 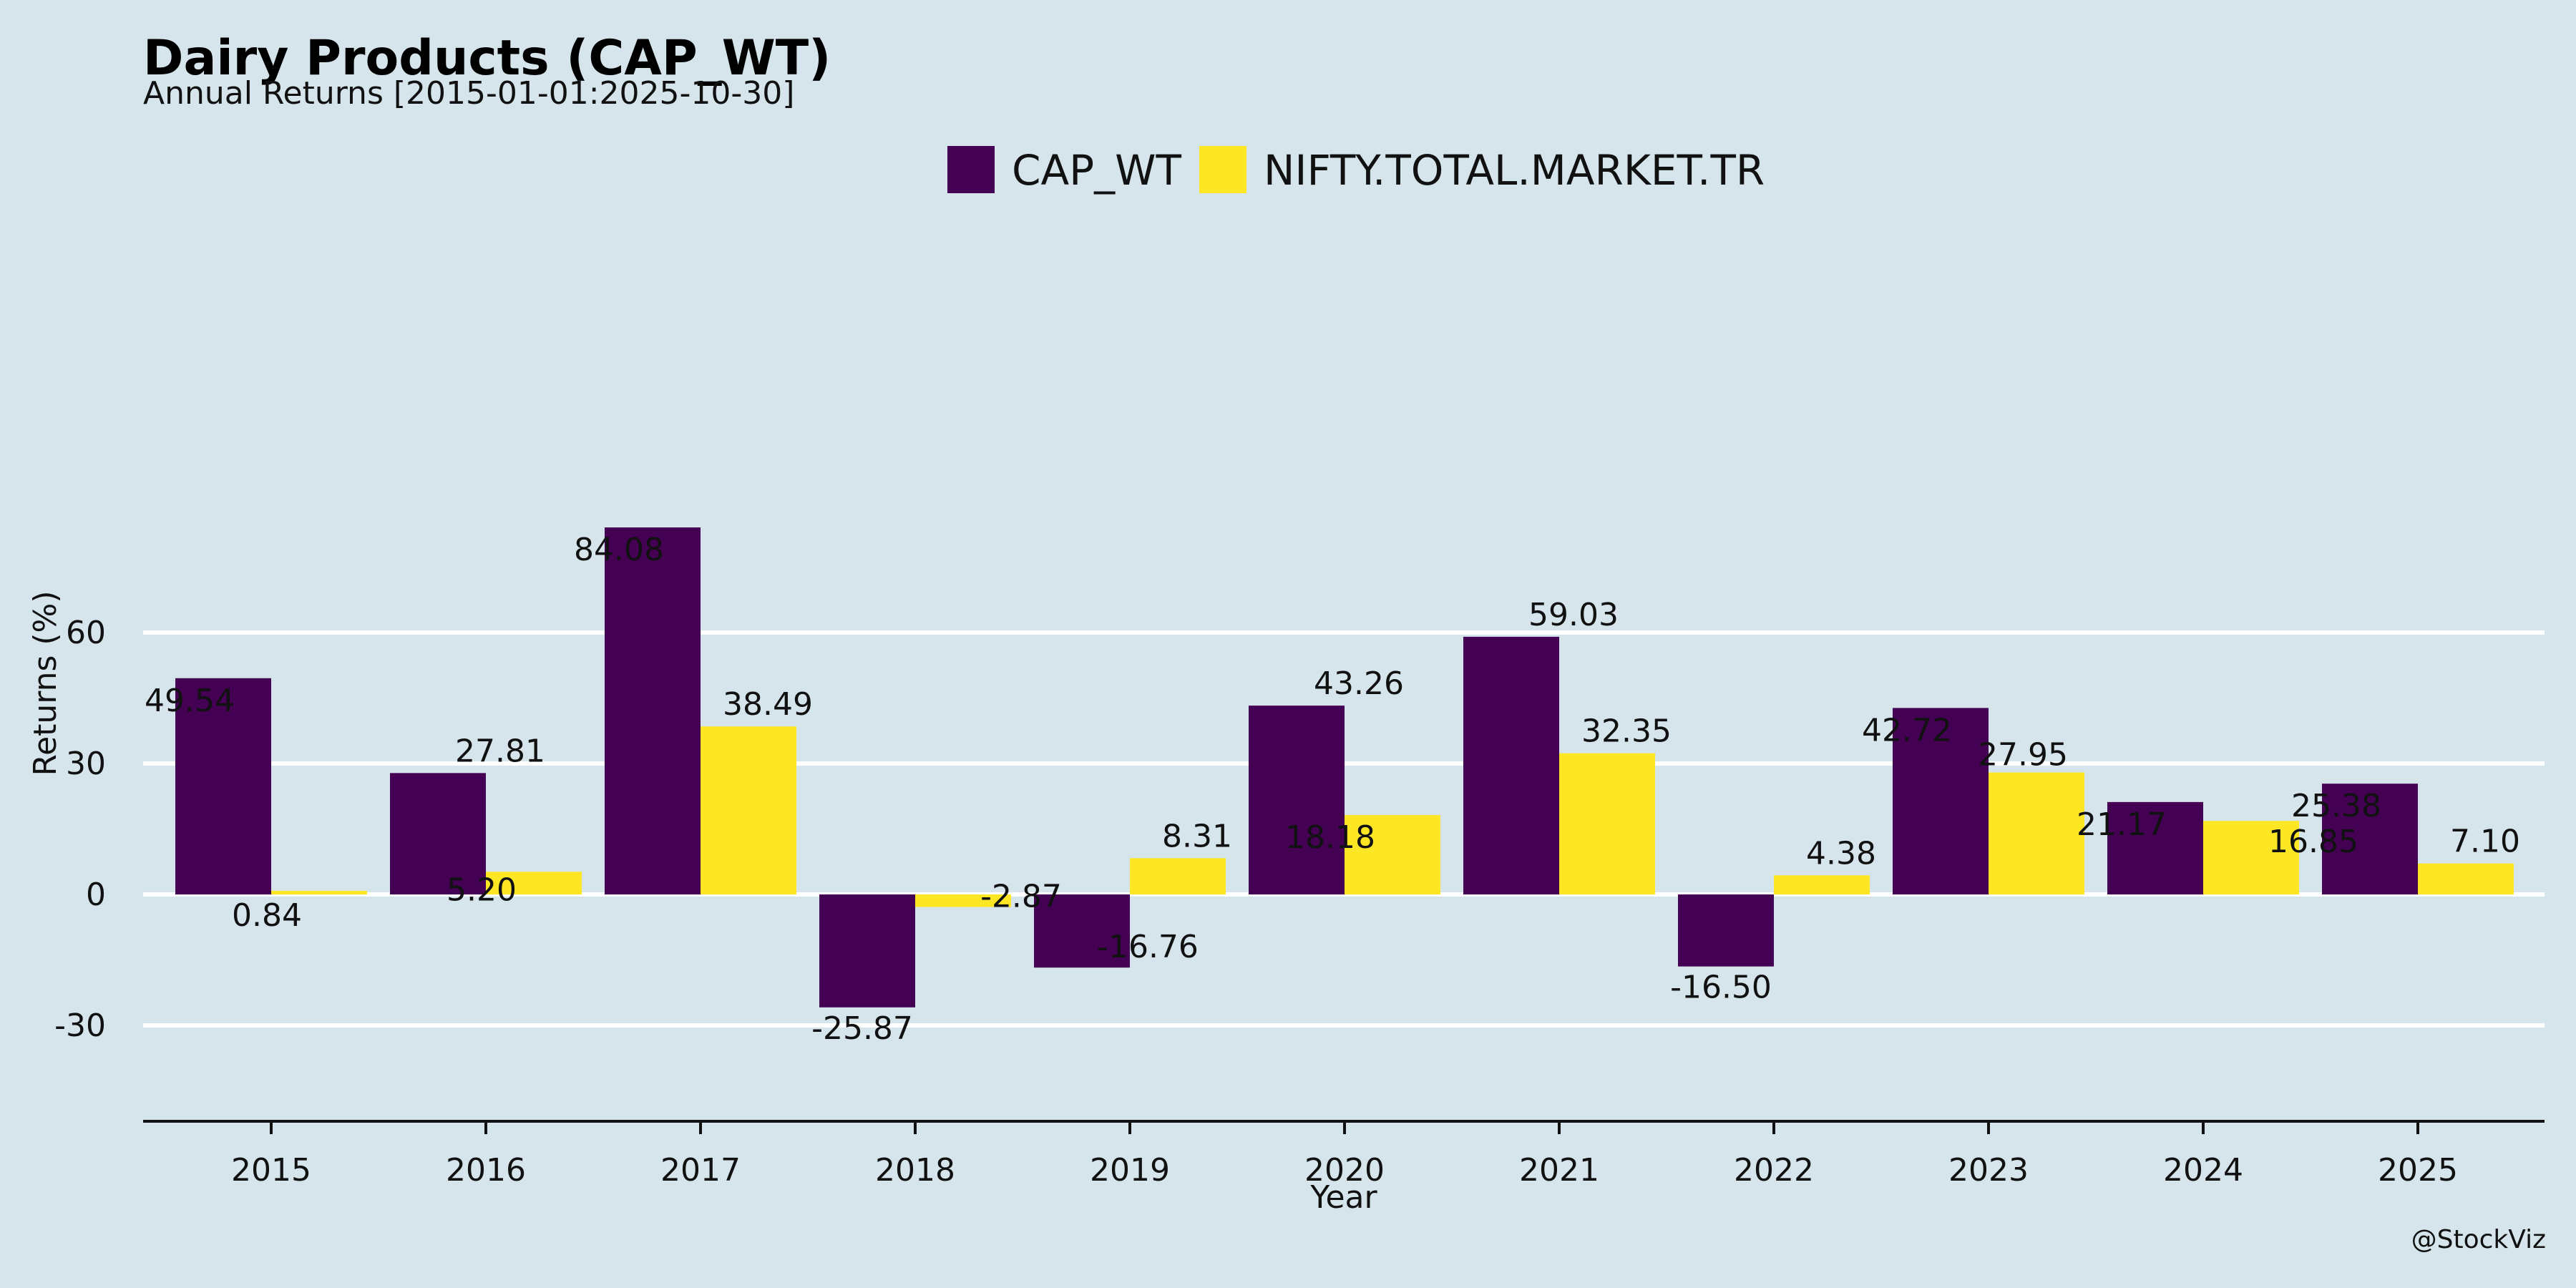 What do you see at coordinates (1559, 1170) in the screenshot?
I see `x-tick-label-2021: 2021` at bounding box center [1559, 1170].